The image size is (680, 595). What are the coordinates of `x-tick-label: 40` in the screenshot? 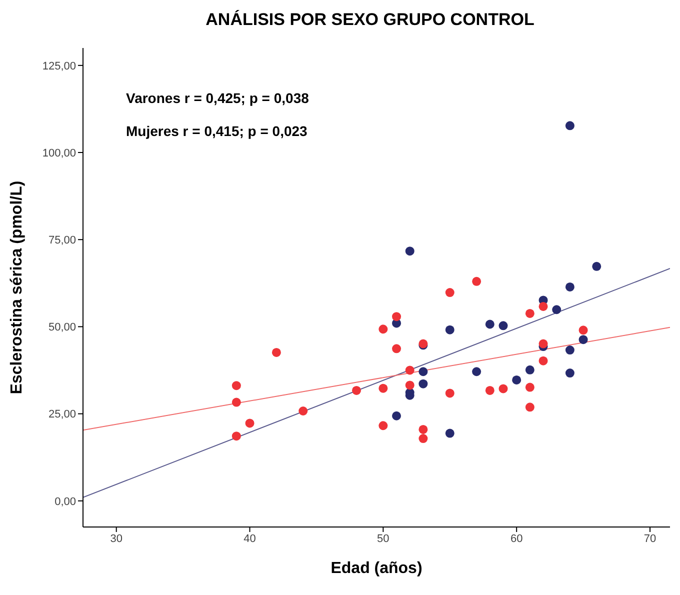 It's located at (250, 538).